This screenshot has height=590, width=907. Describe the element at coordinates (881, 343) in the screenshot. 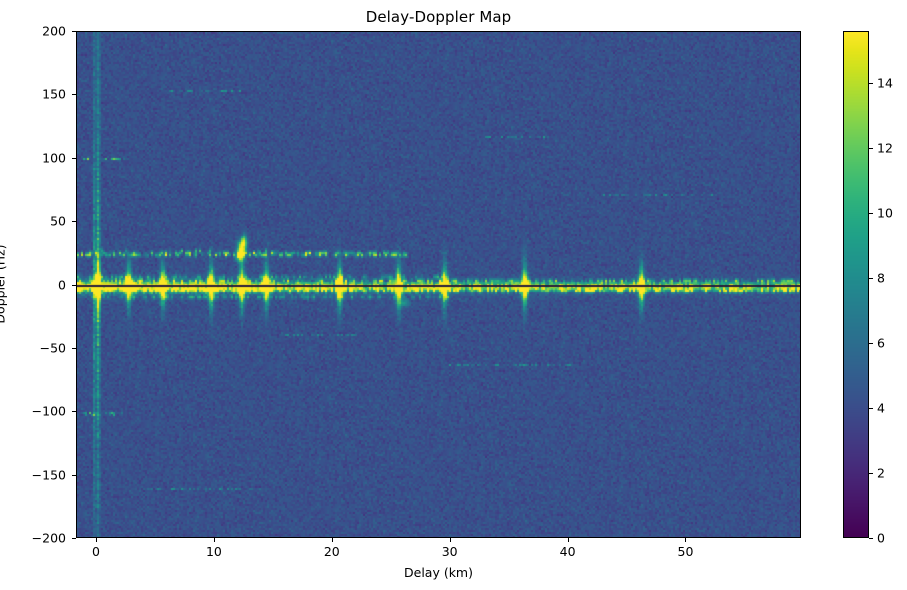

I see `colorbar-tick-label: 6` at that location.